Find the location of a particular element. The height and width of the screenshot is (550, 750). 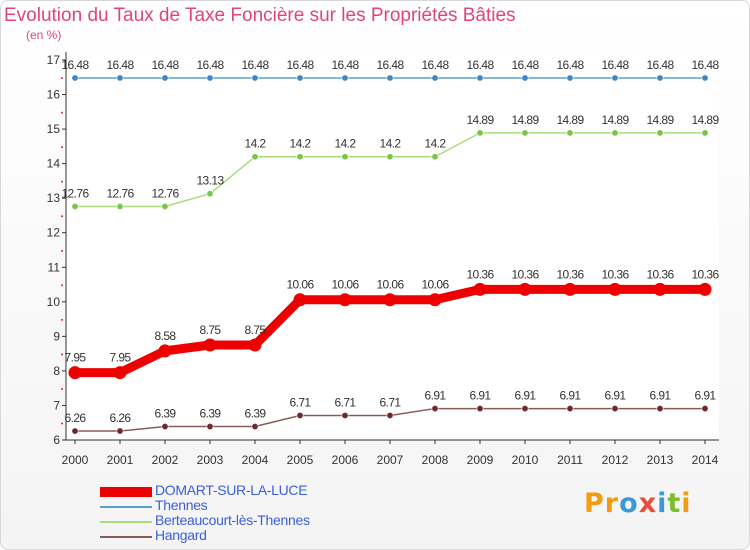

legend-label: DOMART-SUR-LA-LUCE is located at coordinates (231, 490).